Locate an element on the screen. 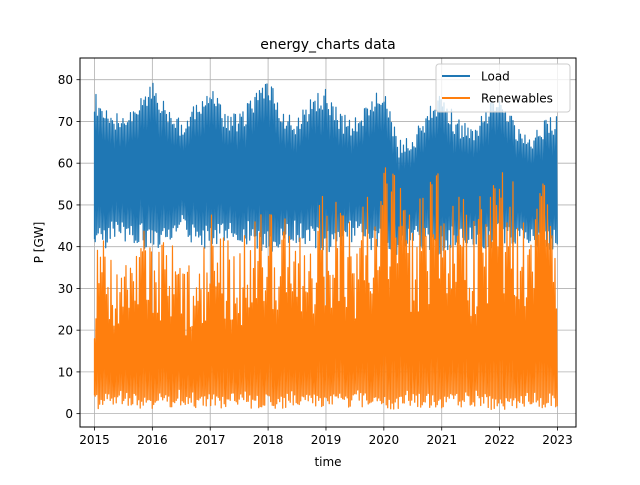 This screenshot has width=640, height=485. chart-title: energy_charts data is located at coordinates (327, 45).